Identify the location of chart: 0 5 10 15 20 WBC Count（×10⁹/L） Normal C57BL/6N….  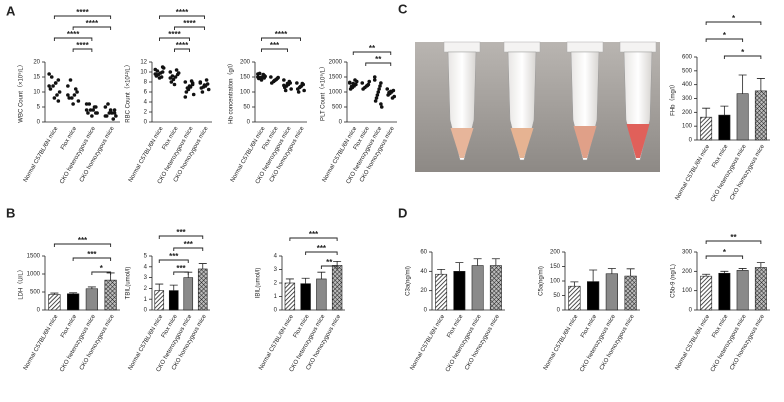
(69, 96).